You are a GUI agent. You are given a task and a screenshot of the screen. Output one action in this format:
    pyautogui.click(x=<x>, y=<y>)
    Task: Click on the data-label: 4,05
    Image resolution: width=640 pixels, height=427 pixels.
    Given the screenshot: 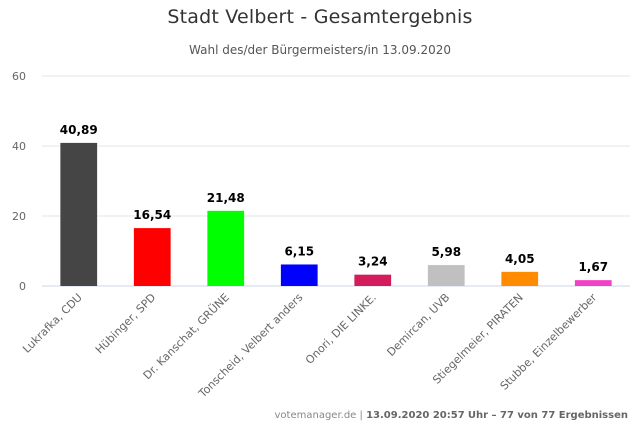 What is the action you would take?
    pyautogui.click(x=520, y=259)
    